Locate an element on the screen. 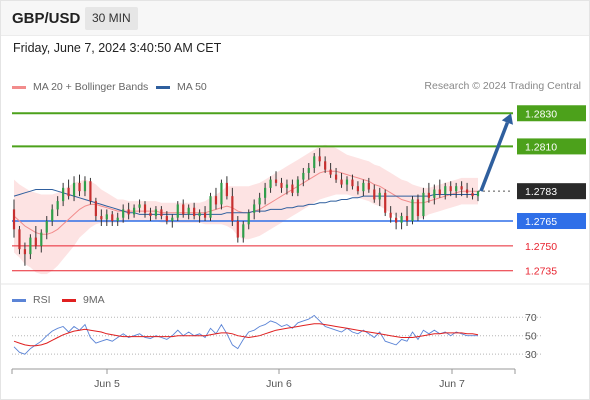  ma50-swatch is located at coordinates (163, 87).